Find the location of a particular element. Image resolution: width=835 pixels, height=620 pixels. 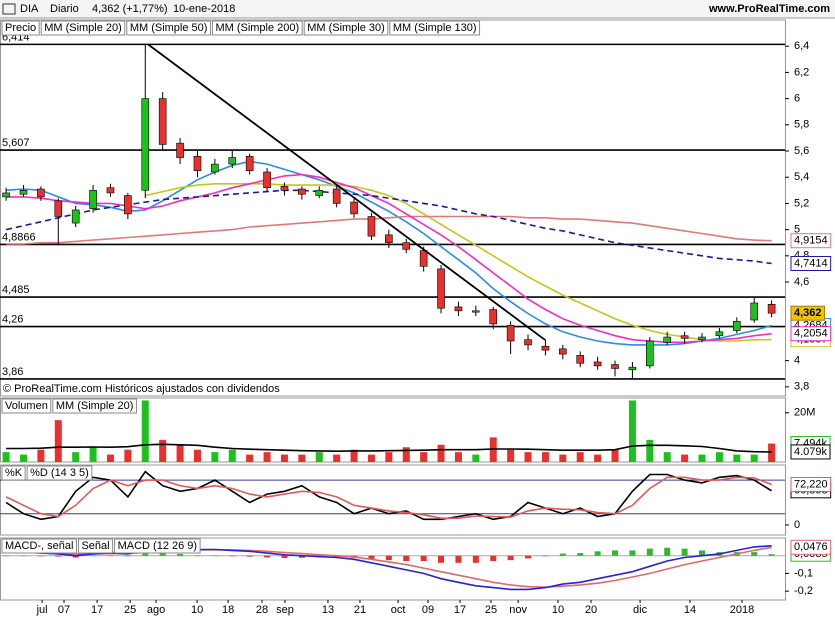

y-tick-label: 5 is located at coordinates (797, 230).